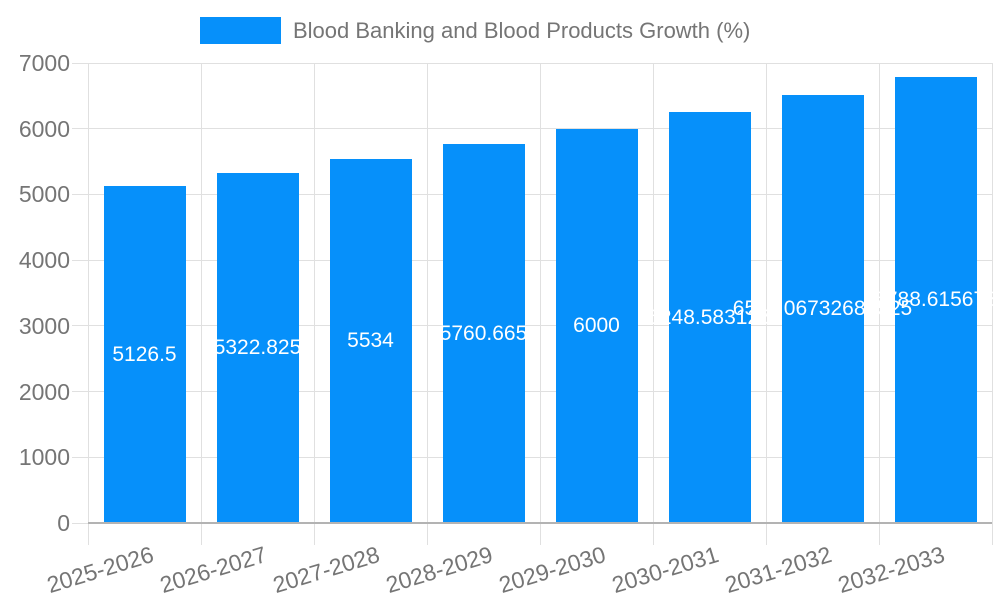  Describe the element at coordinates (44, 260) in the screenshot. I see `y-axis-tick-label: 4000` at that location.